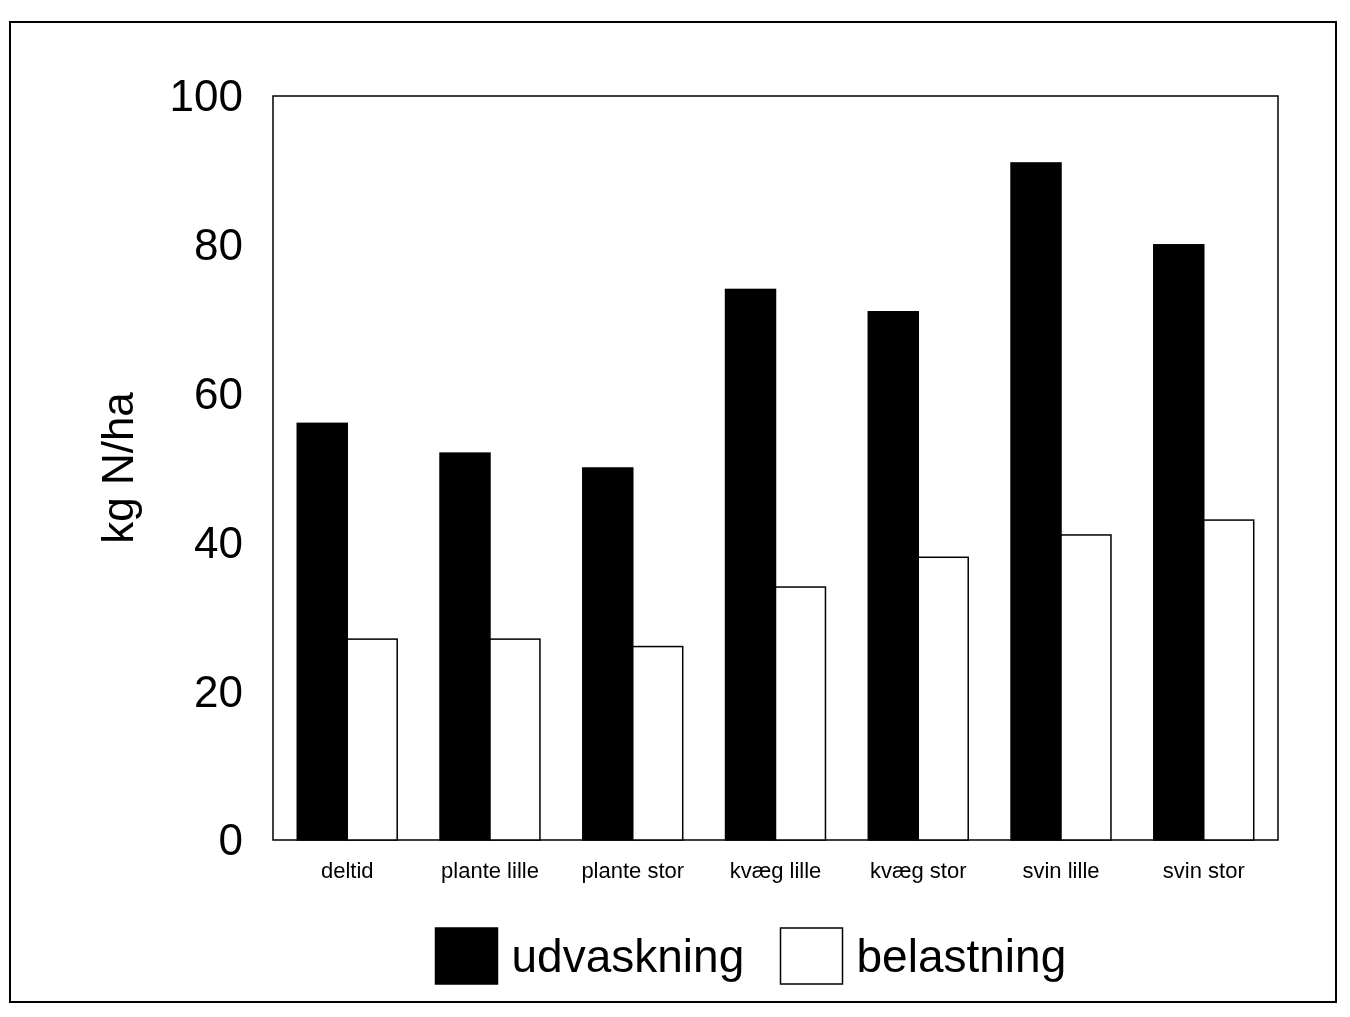 This screenshot has width=1350, height=1017. I want to click on y-tick-label: 0, so click(230, 840).